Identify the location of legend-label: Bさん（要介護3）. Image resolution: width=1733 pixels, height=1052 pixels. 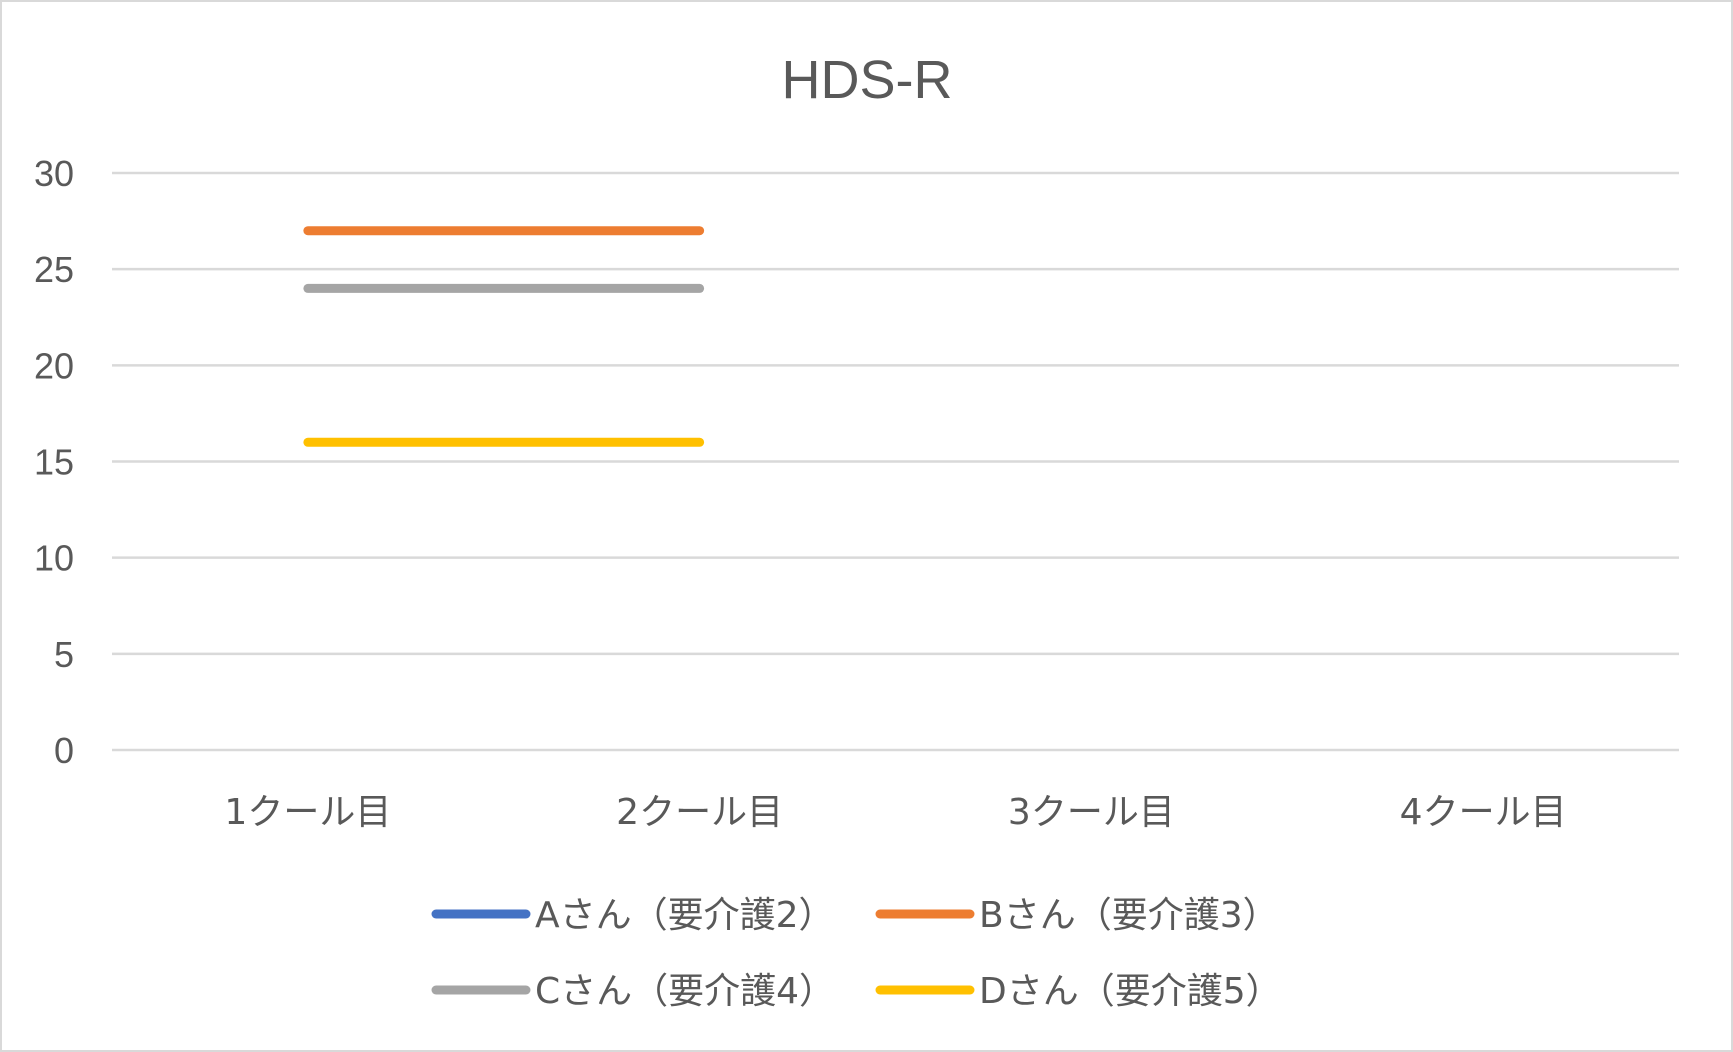
(1129, 915).